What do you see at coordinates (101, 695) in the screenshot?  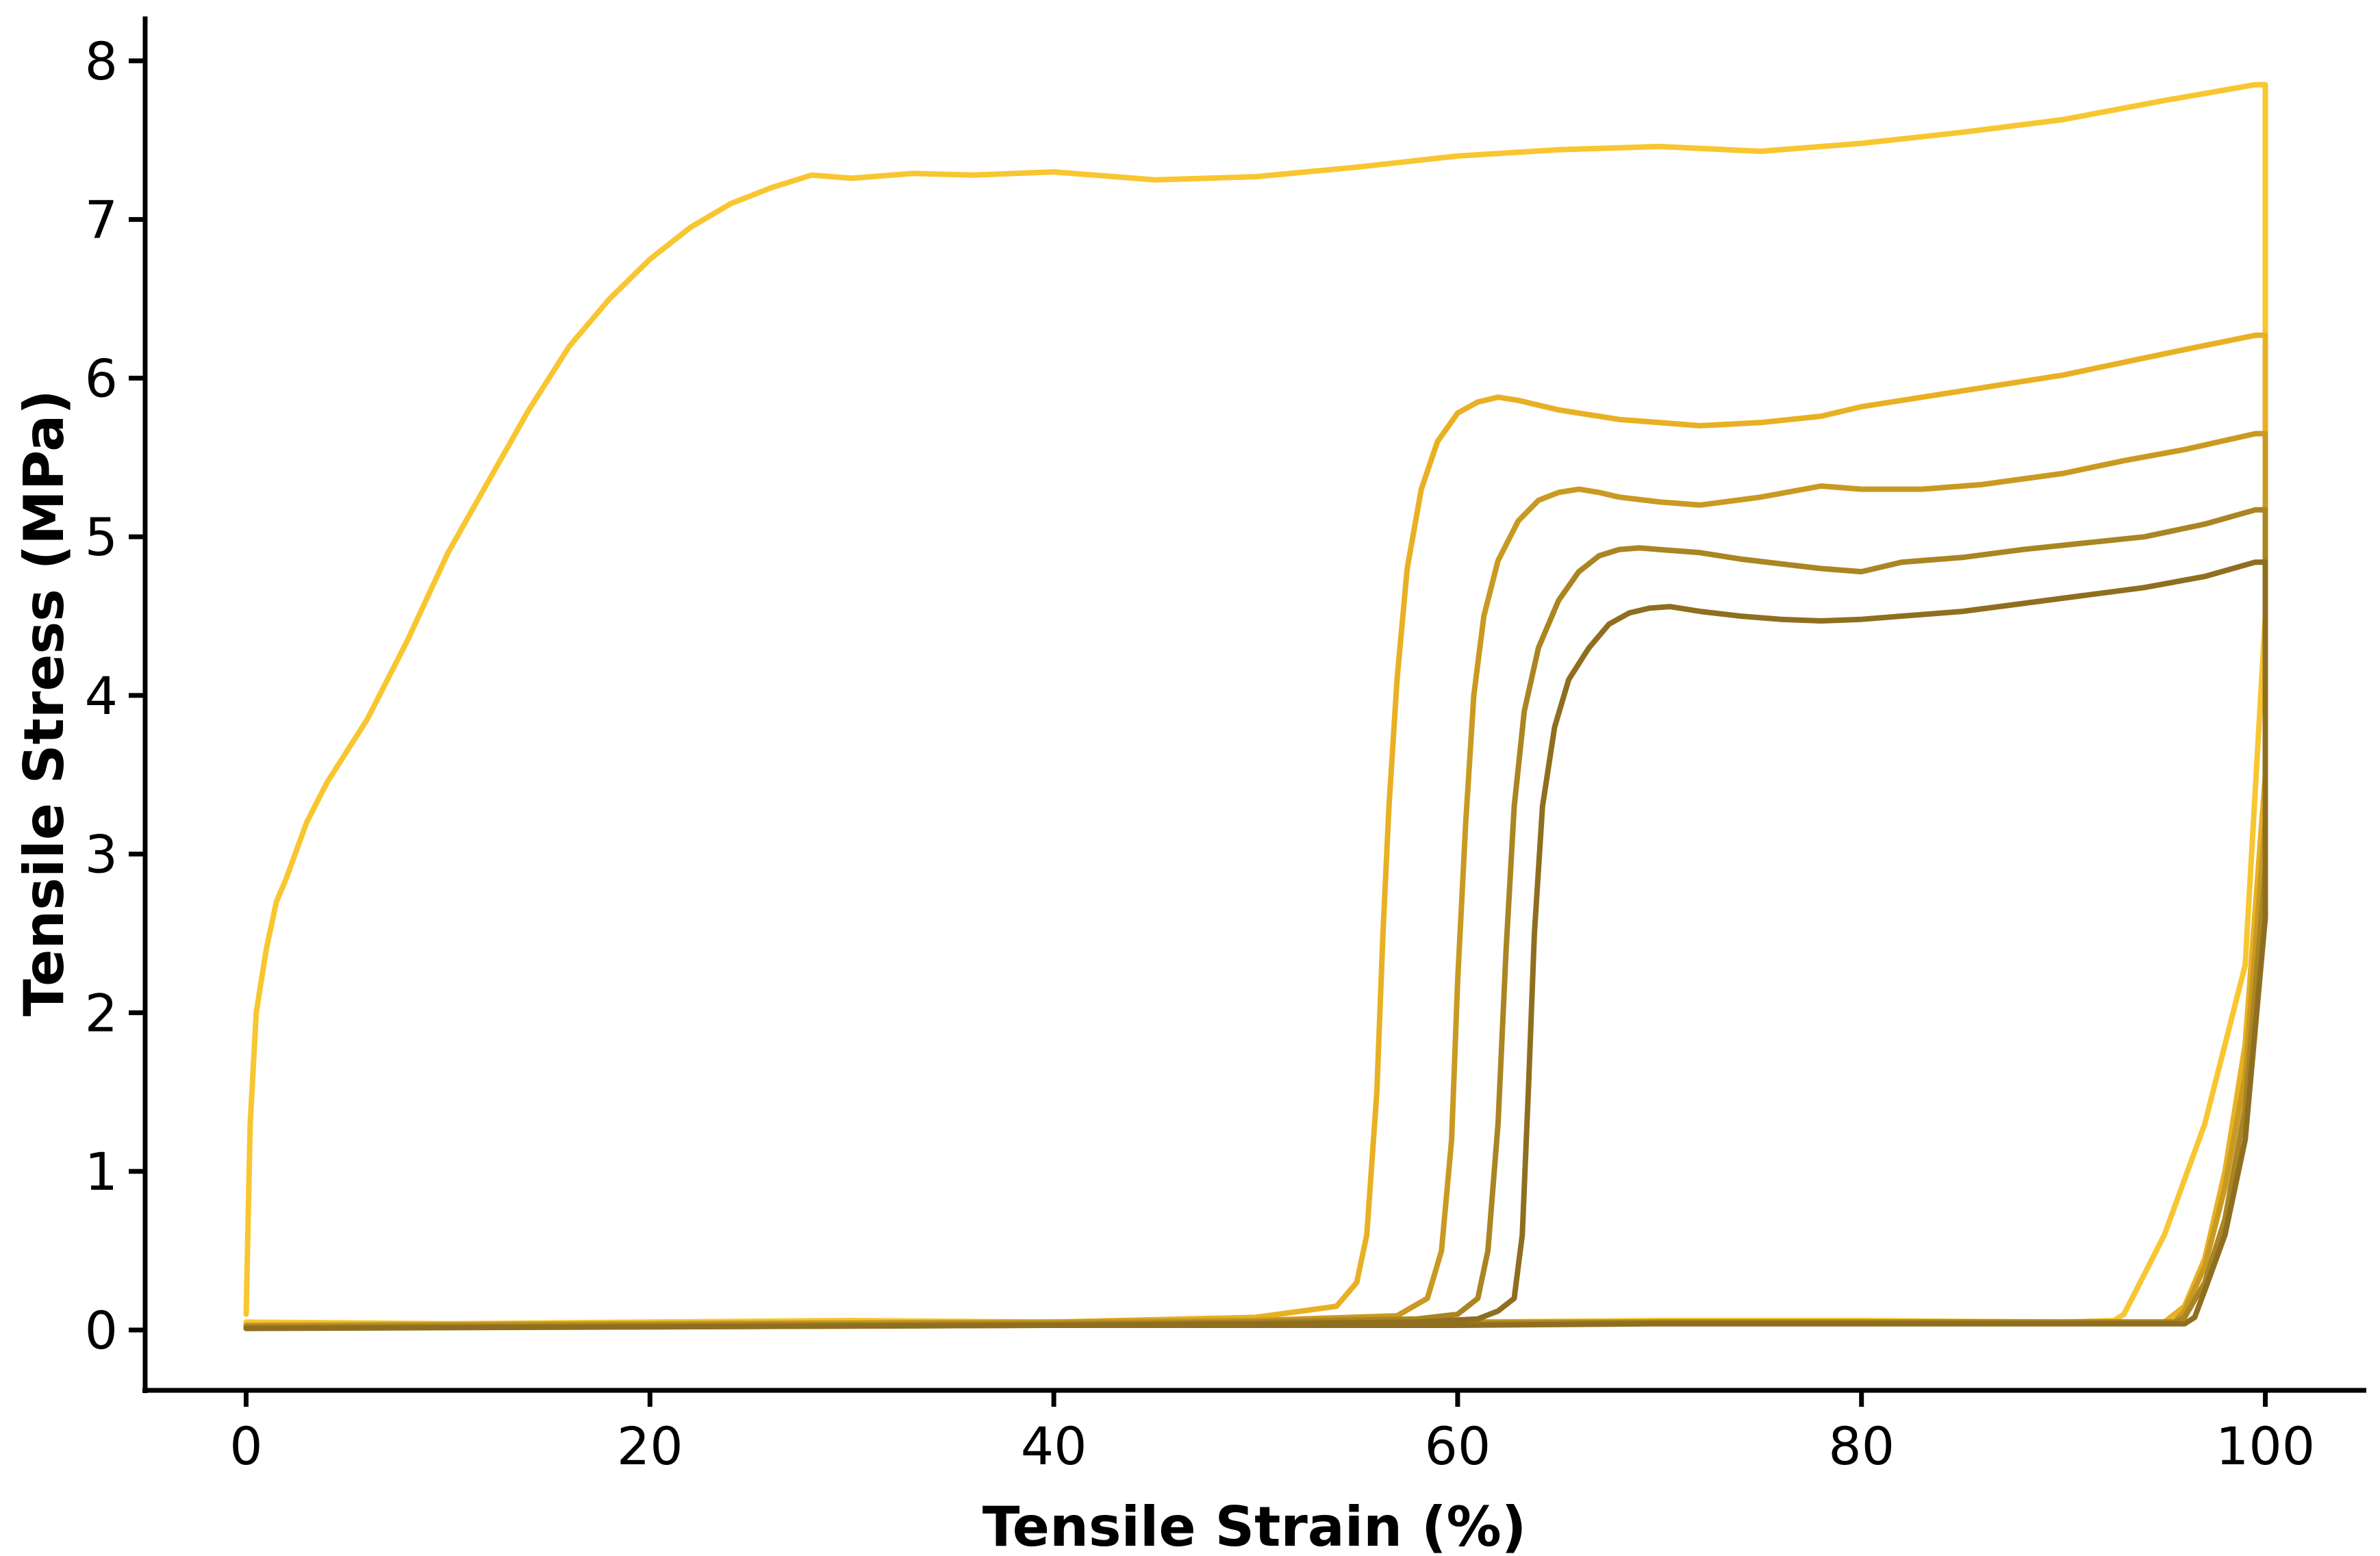 I see `y-tick-label: 4` at bounding box center [101, 695].